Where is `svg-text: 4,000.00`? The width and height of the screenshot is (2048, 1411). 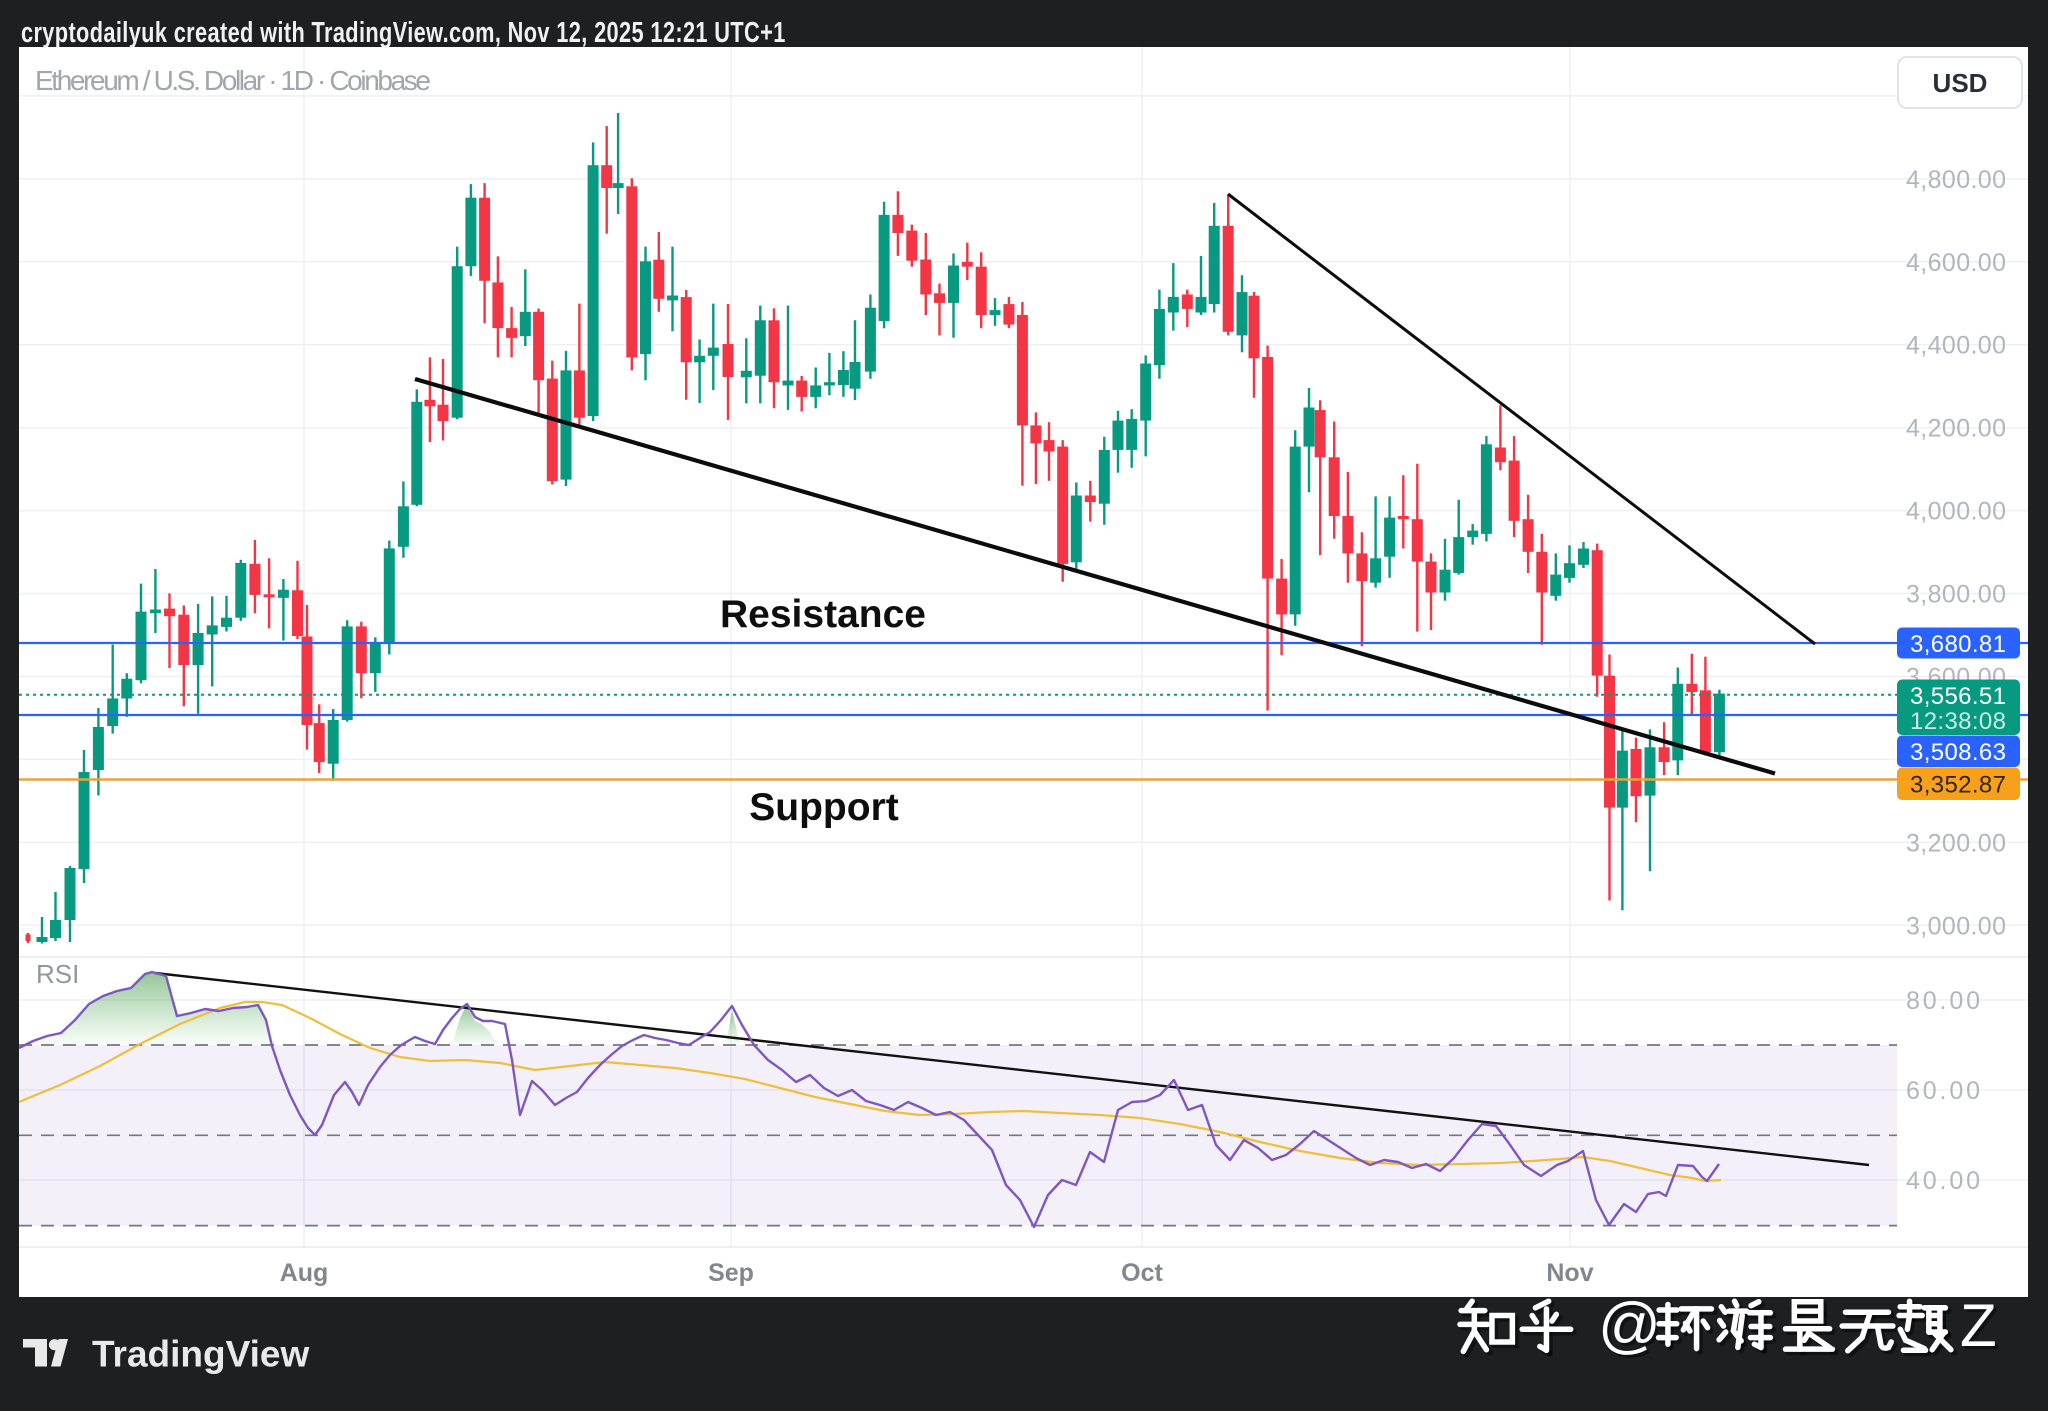 svg-text: 4,000.00 is located at coordinates (1956, 512).